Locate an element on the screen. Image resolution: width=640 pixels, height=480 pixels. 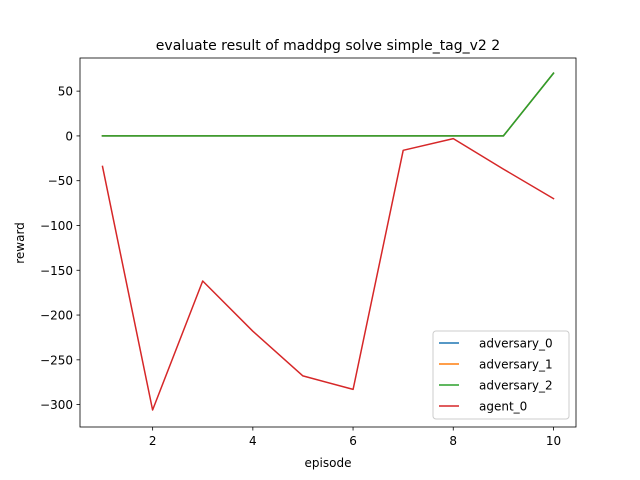
y-tick-label: −300 is located at coordinates (56, 405).